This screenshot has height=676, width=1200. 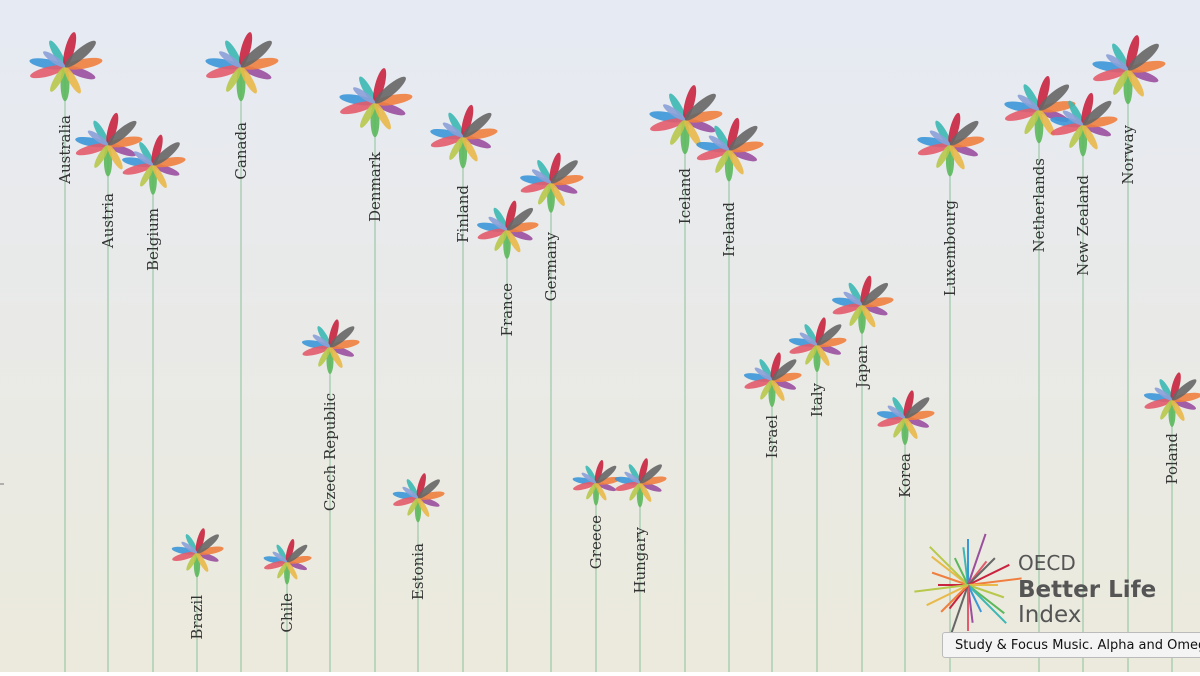 I want to click on country-flower: Ireland, so click(x=730, y=394).